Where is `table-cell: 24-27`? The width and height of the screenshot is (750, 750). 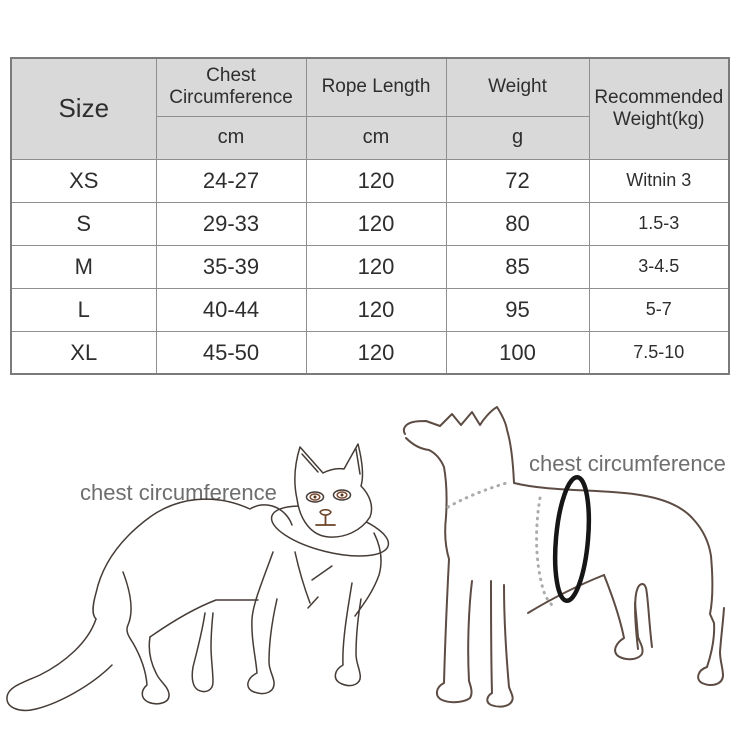 table-cell: 24-27 is located at coordinates (231, 180).